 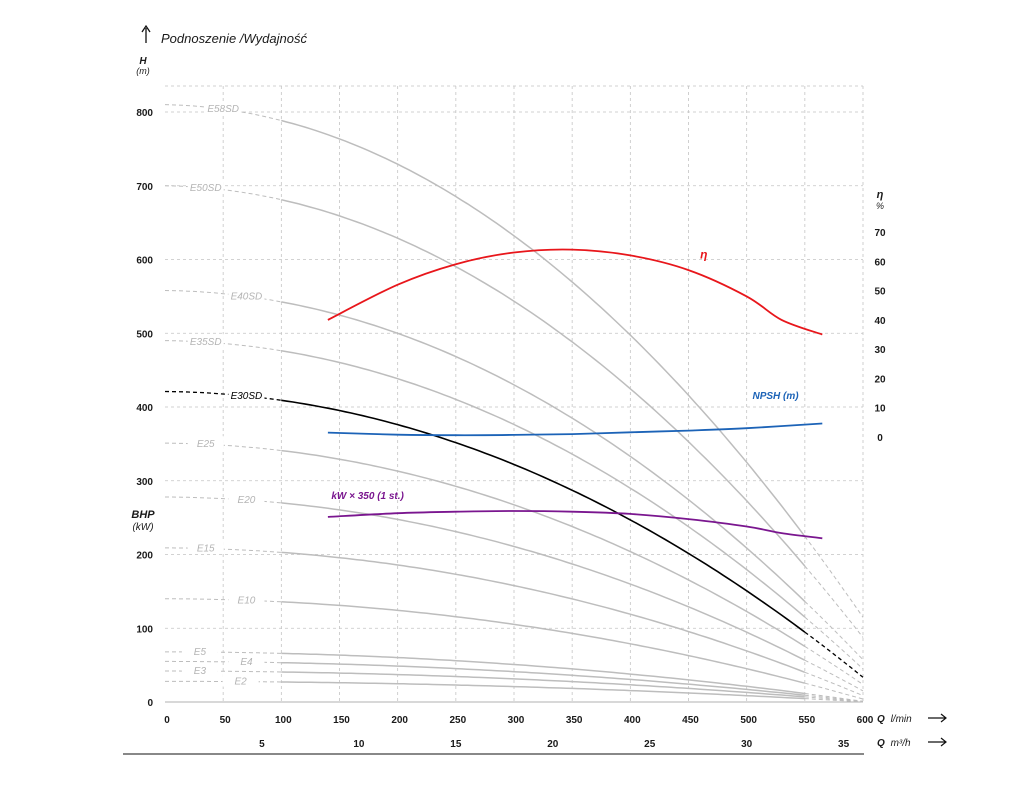 What do you see at coordinates (399, 720) in the screenshot?
I see `x-main-tick-label: 200` at bounding box center [399, 720].